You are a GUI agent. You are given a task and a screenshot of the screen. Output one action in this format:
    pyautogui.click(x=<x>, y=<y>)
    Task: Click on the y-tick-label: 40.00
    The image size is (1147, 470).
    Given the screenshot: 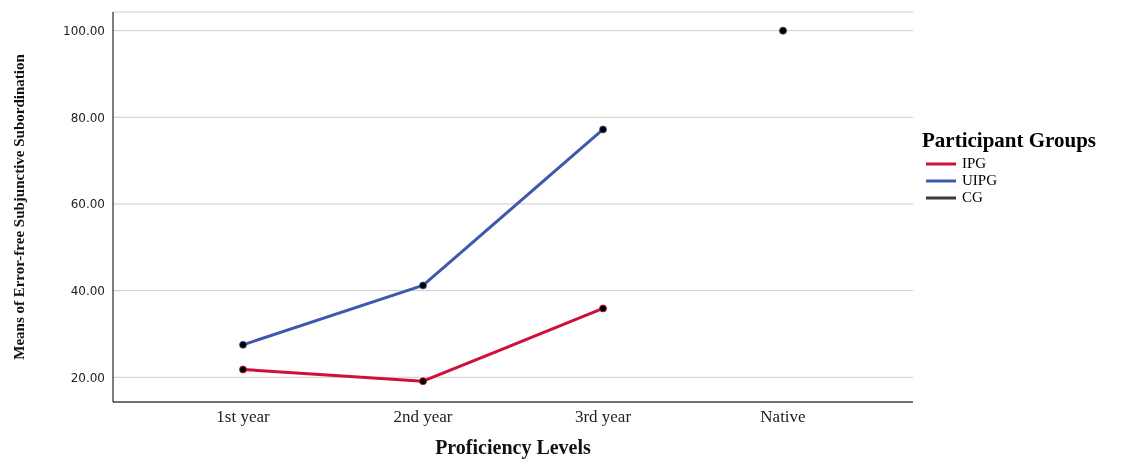 What is the action you would take?
    pyautogui.click(x=87, y=290)
    